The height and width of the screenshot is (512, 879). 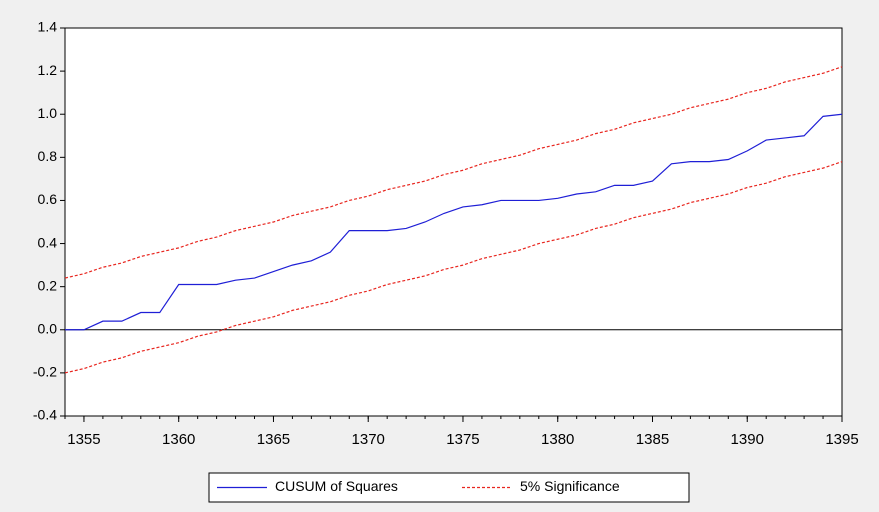 What do you see at coordinates (48, 285) in the screenshot?
I see `y-tick-label: 0.2` at bounding box center [48, 285].